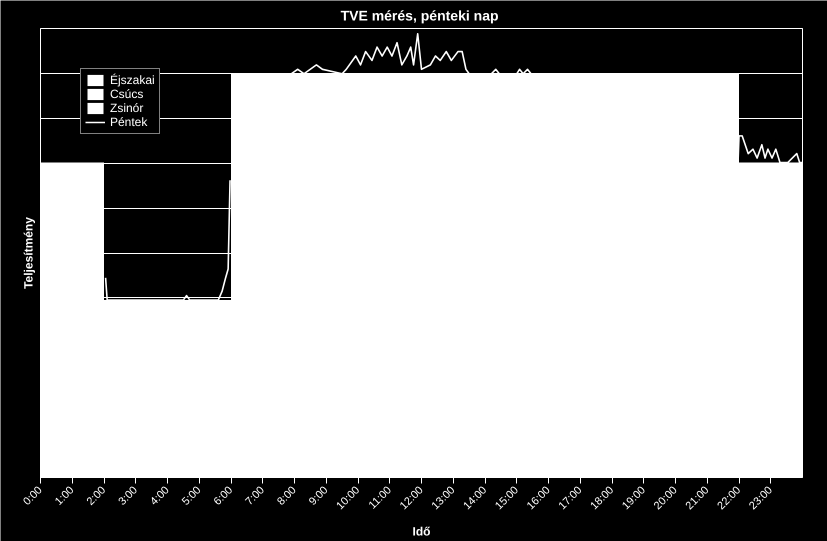 This screenshot has height=541, width=827. Describe the element at coordinates (160, 496) in the screenshot. I see `x-tick-label: 4:00` at that location.